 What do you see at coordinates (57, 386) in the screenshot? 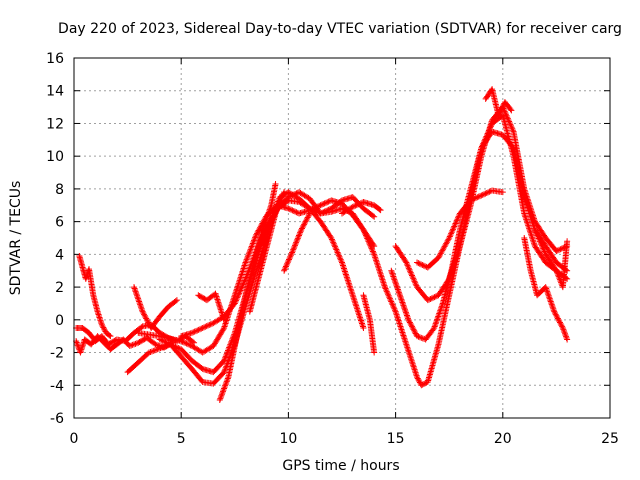
I see `y-tick-label: -4` at bounding box center [57, 386].